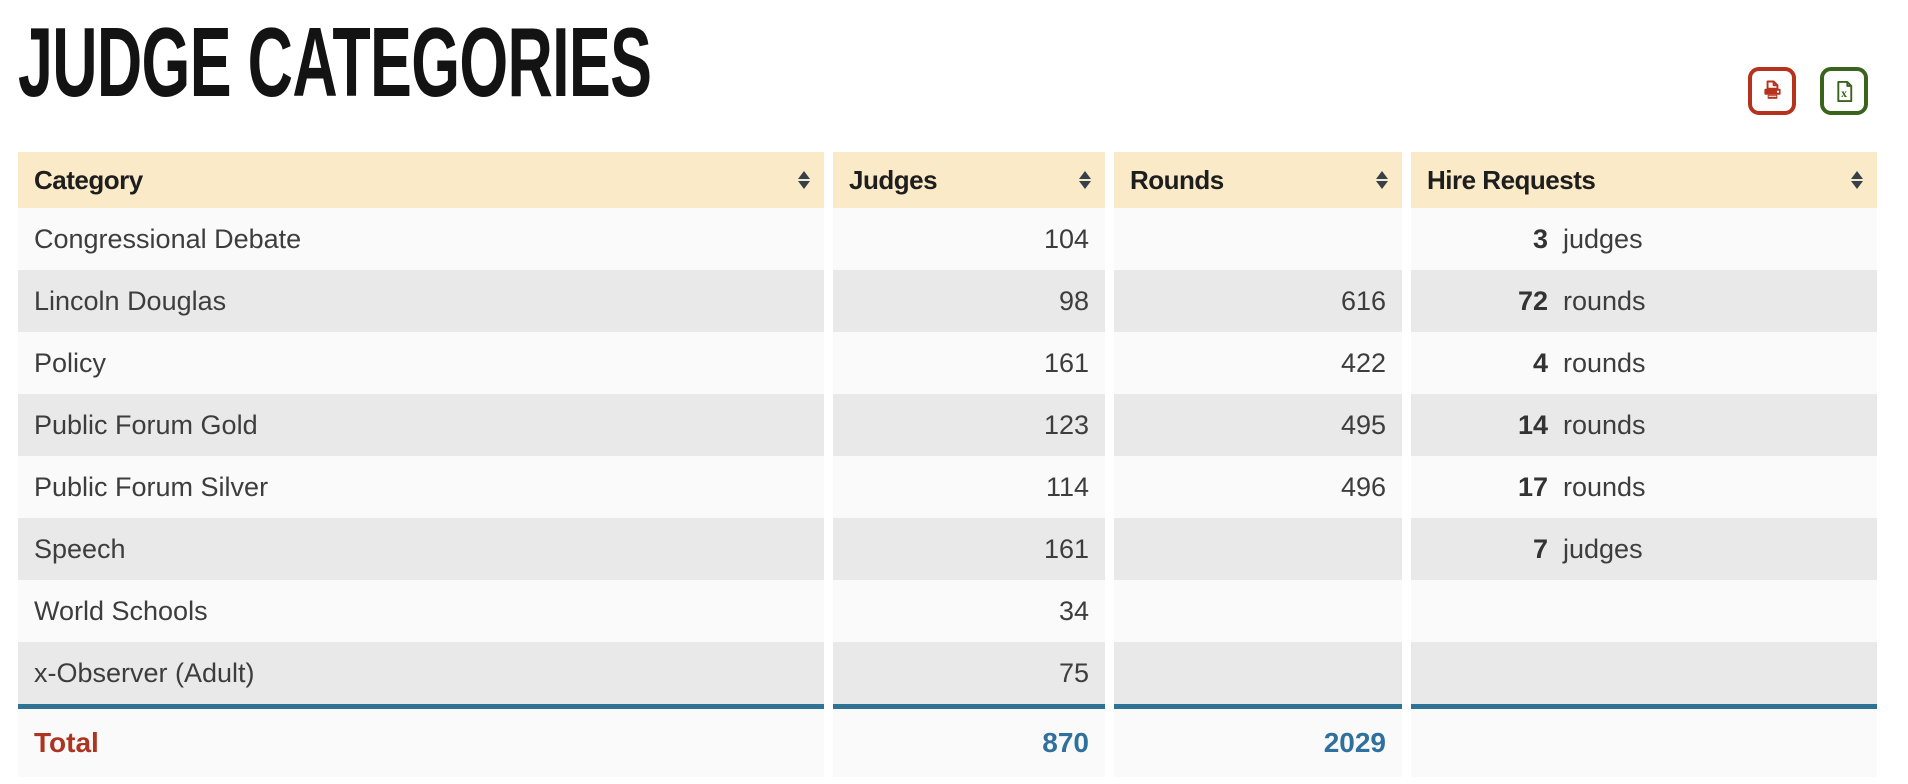  What do you see at coordinates (969, 740) in the screenshot?
I see `total-judges: 870` at bounding box center [969, 740].